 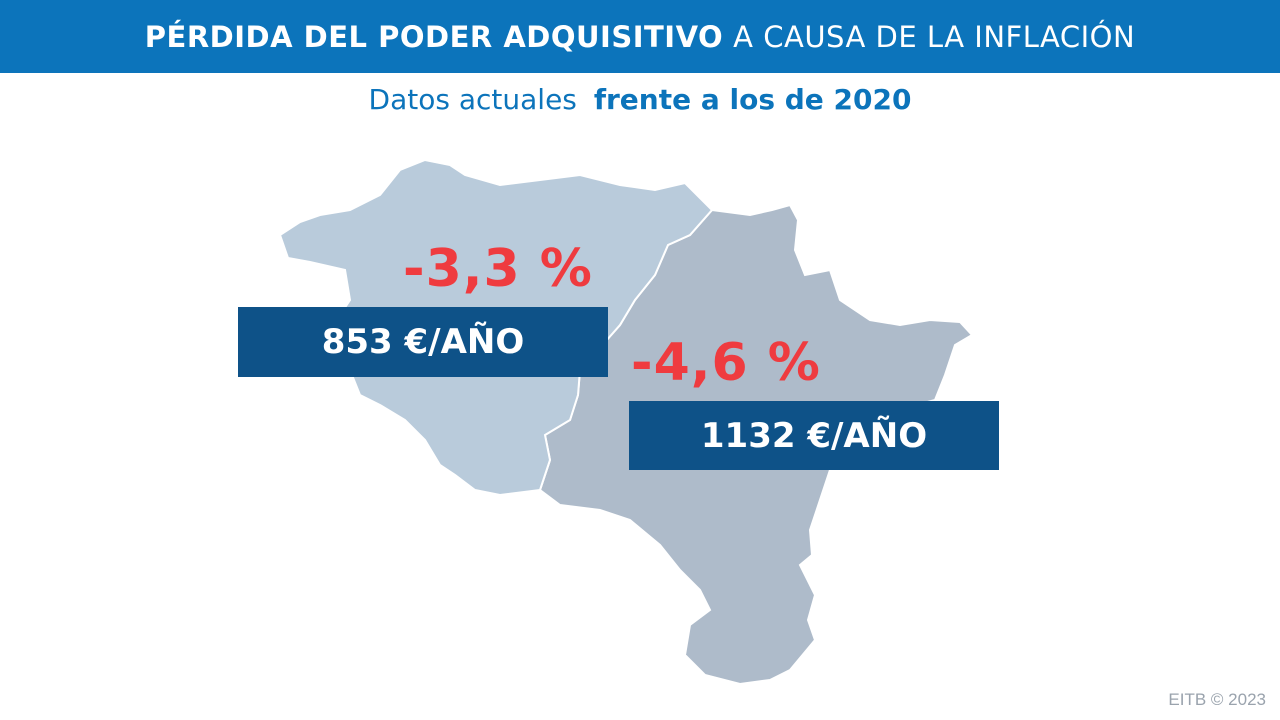 I want to click on title-bold: PÉRDIDA DEL PODER ADQUISITIVO, so click(x=434, y=36).